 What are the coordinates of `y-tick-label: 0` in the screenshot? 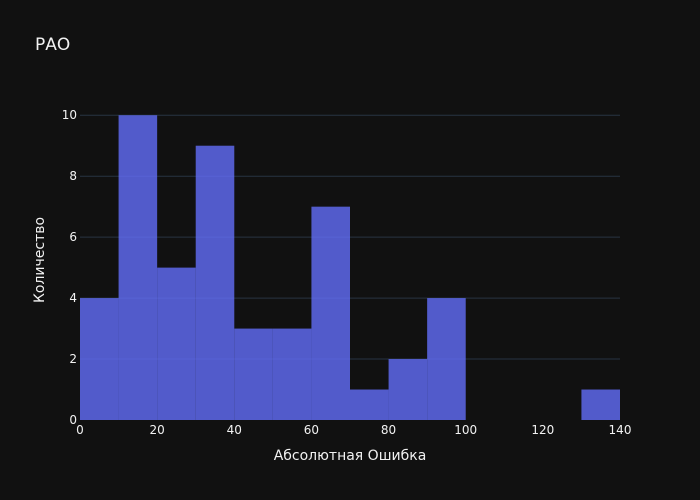 It's located at (73, 420).